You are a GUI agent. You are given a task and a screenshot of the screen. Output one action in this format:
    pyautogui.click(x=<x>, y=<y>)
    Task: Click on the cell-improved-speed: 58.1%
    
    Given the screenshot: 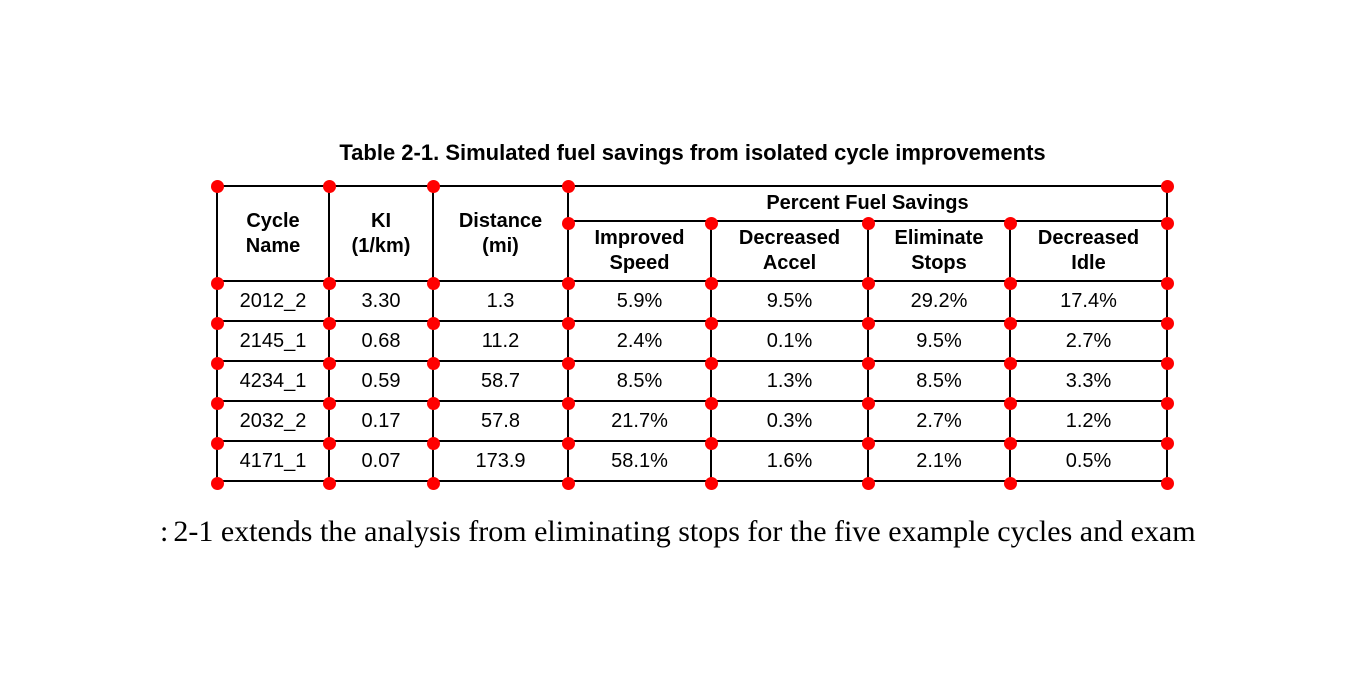 What is the action you would take?
    pyautogui.click(x=639, y=461)
    